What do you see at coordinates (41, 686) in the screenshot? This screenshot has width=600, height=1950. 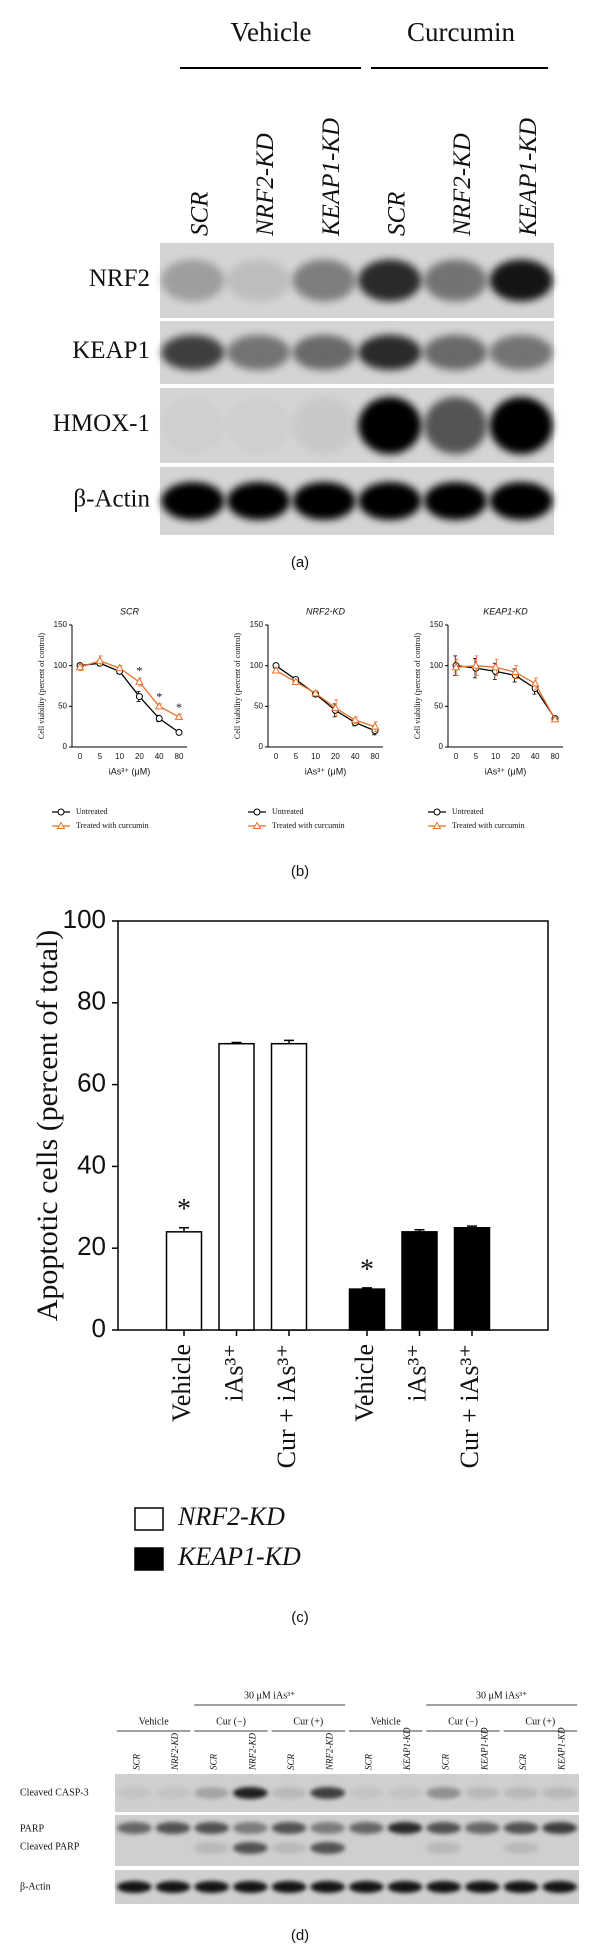 I see `y-axis-label: Cell viability (percent of control)` at bounding box center [41, 686].